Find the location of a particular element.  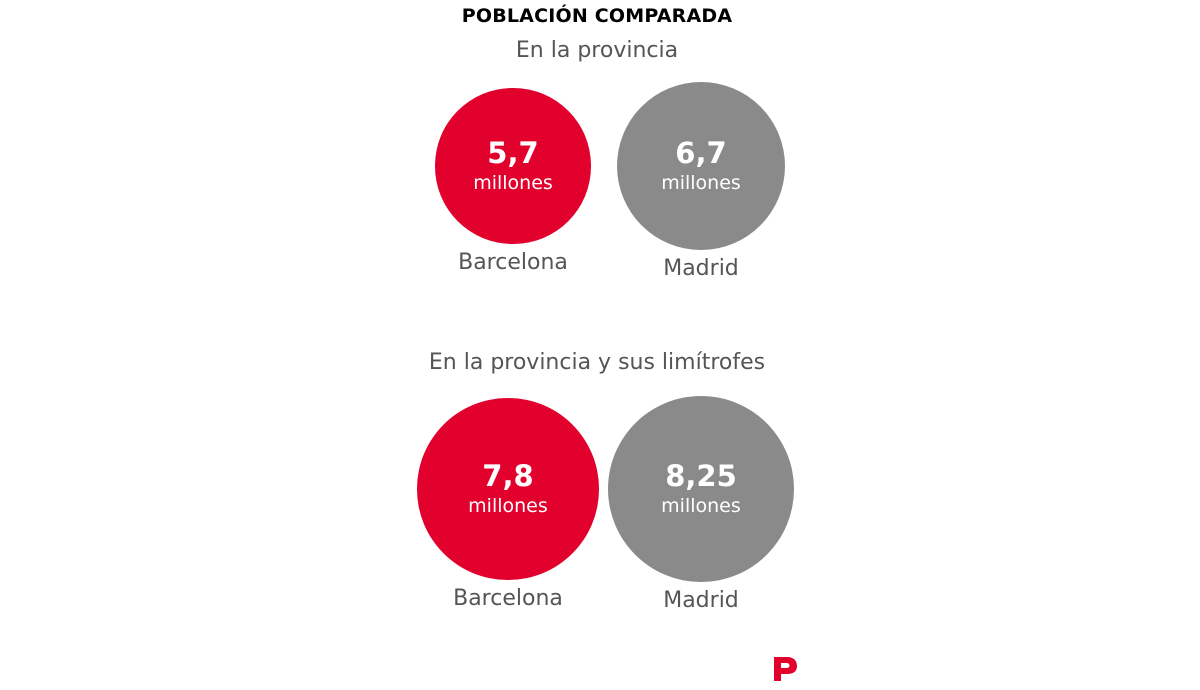

bubble-value: 5,7 is located at coordinates (513, 152).